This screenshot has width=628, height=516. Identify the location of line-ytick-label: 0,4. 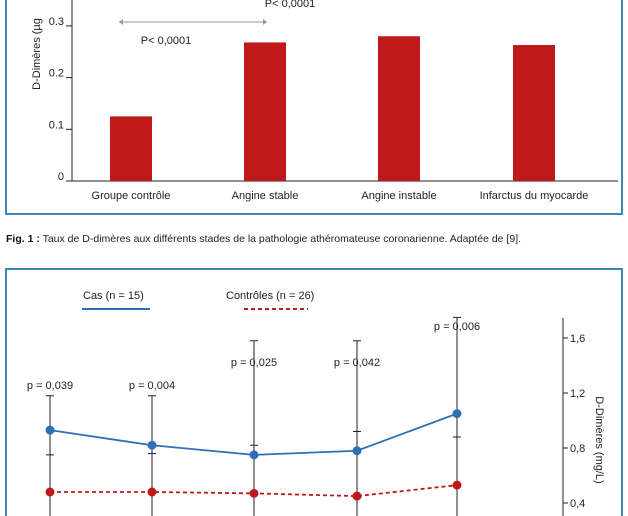
(577, 504).